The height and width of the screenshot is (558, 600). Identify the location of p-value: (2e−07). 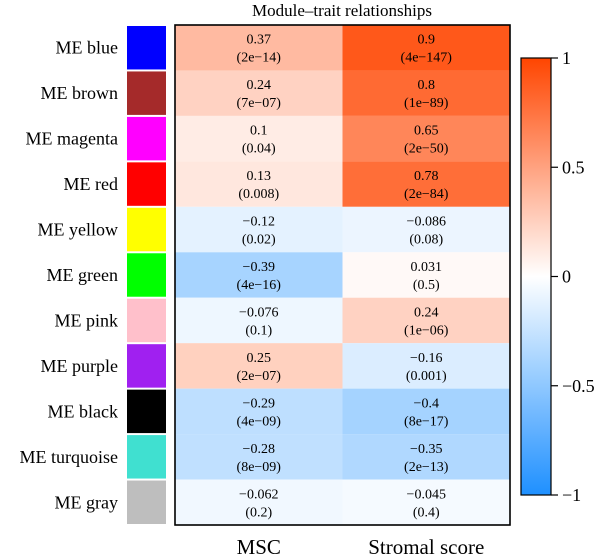
(259, 376).